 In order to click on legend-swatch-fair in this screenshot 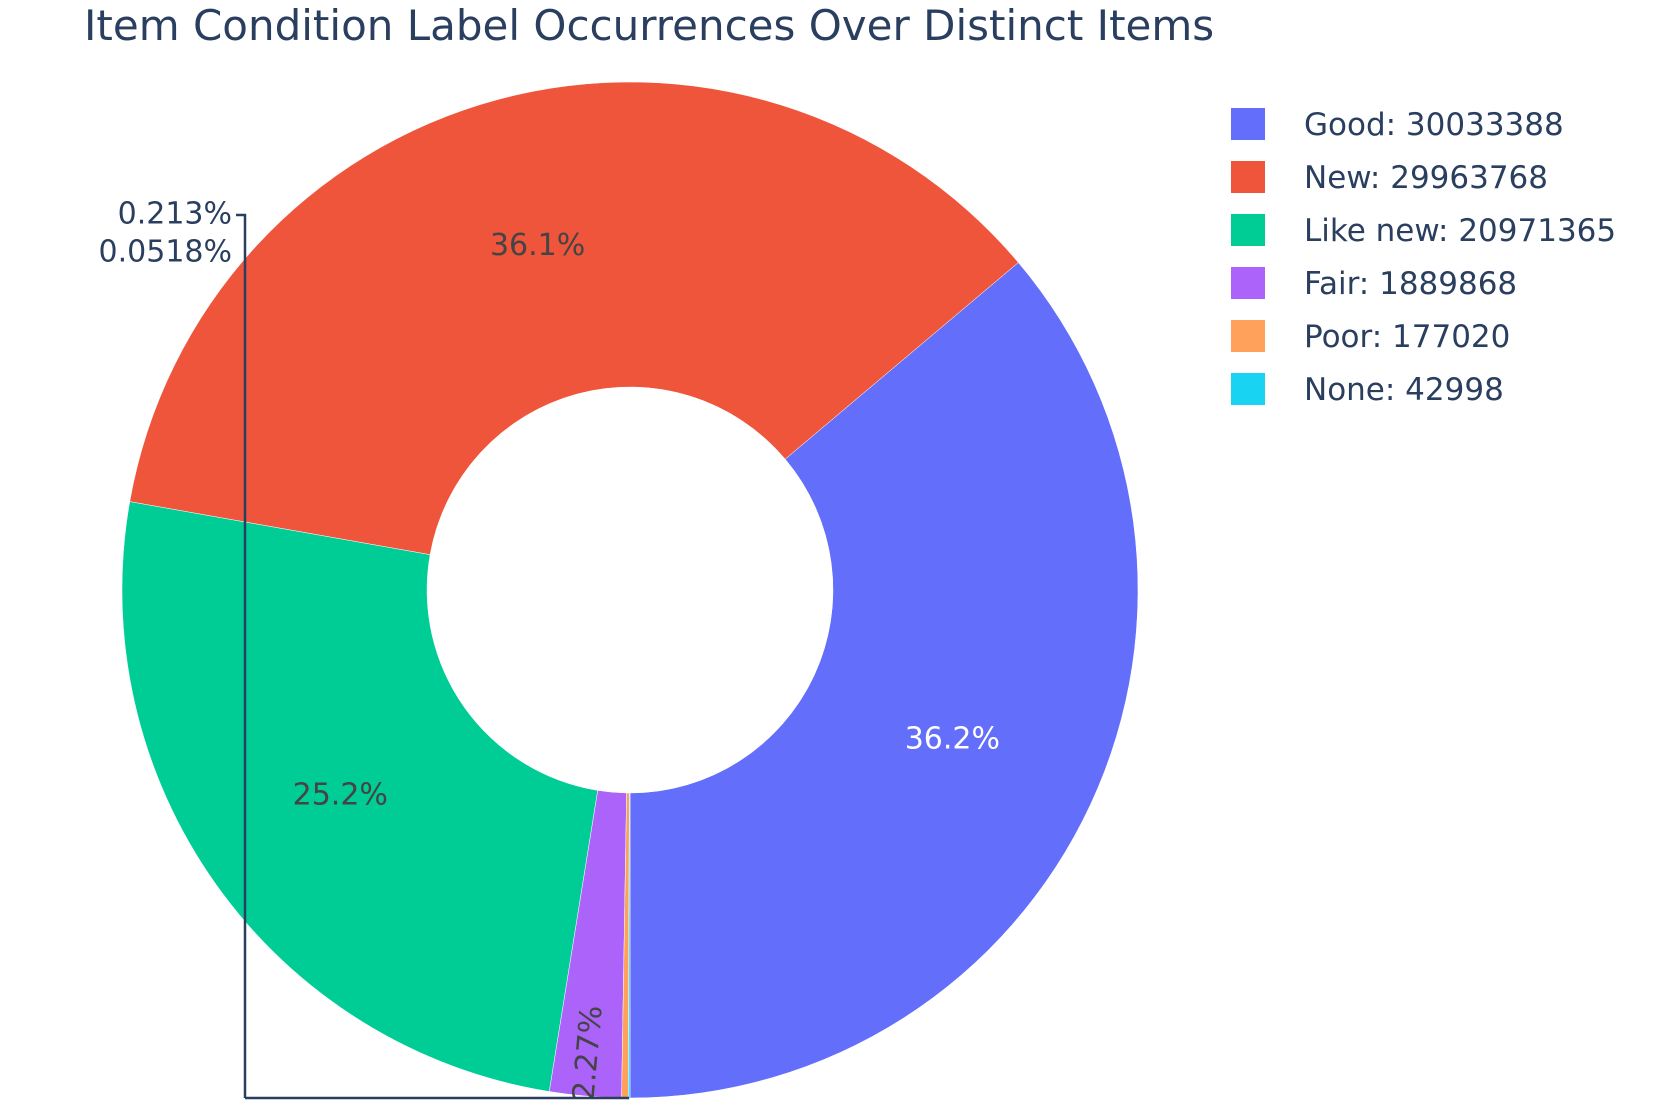, I will do `click(1248, 283)`.